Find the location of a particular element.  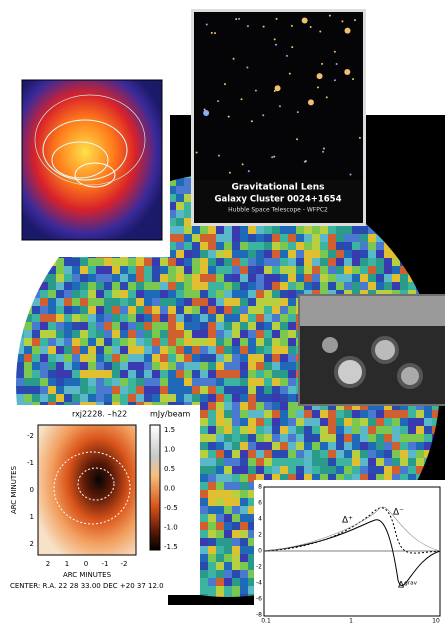

curve-label: Δᵍʳᵃᵛ is located at coordinates (408, 586).